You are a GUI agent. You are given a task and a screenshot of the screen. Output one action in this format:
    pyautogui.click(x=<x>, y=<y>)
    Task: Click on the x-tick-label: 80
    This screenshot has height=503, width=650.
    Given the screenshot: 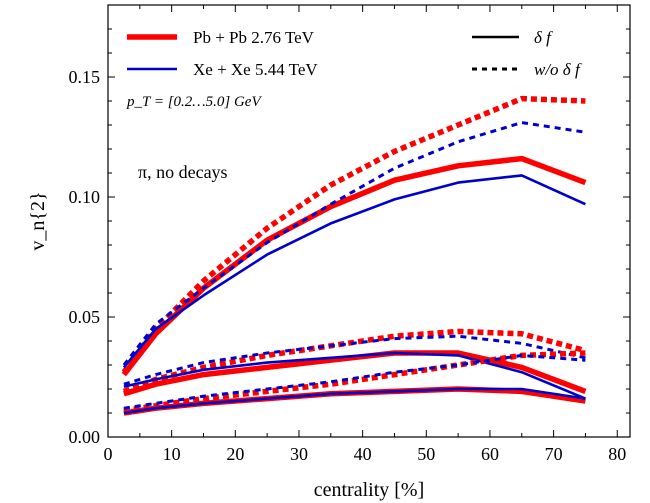 What is the action you would take?
    pyautogui.click(x=617, y=454)
    